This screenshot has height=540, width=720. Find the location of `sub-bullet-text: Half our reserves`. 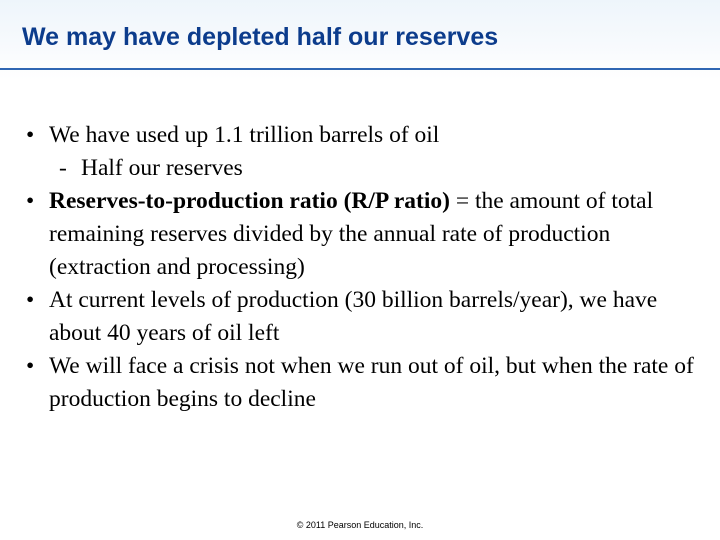

sub-bullet-text: Half our reserves is located at coordinates (162, 168).